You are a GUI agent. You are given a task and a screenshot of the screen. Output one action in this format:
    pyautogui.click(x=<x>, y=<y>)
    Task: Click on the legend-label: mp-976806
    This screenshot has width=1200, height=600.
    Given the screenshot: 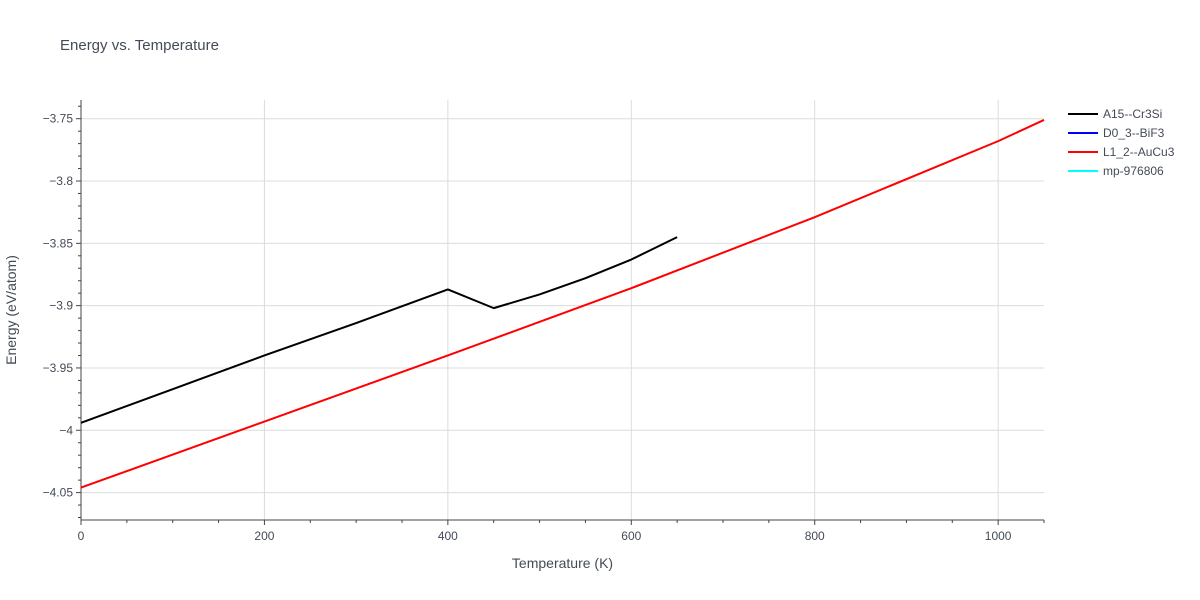 What is the action you would take?
    pyautogui.click(x=1133, y=171)
    